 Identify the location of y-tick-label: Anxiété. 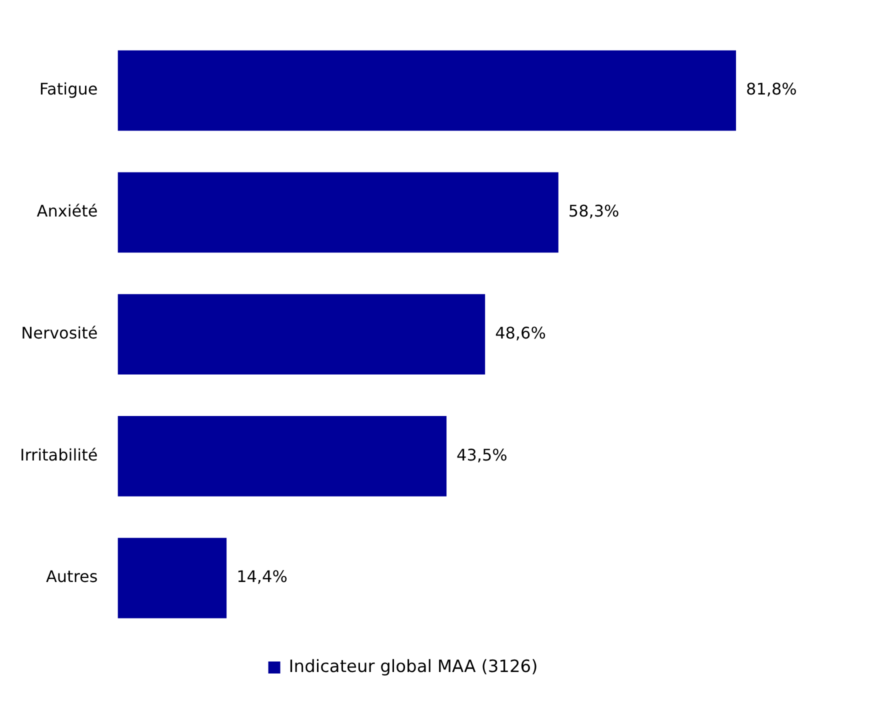
(67, 211).